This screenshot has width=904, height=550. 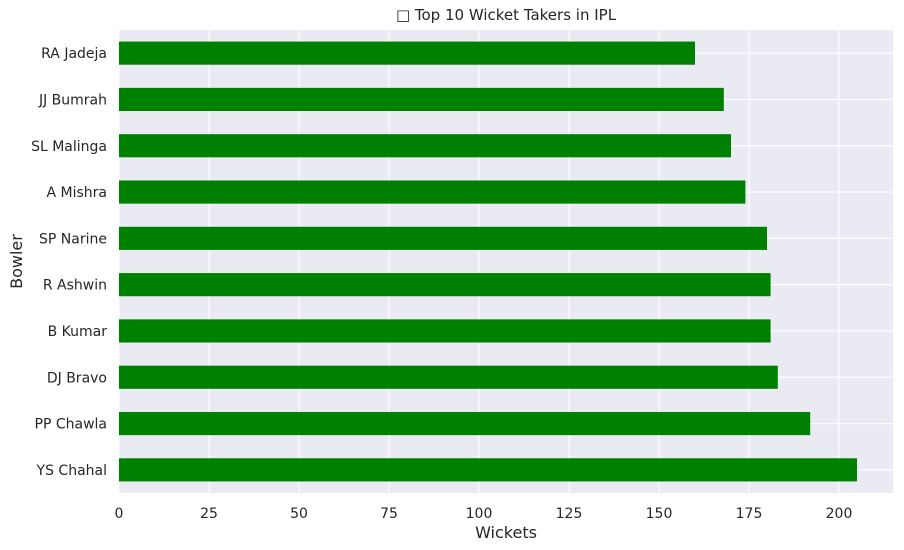 What do you see at coordinates (445, 285) in the screenshot?
I see `bar-r-ashwin` at bounding box center [445, 285].